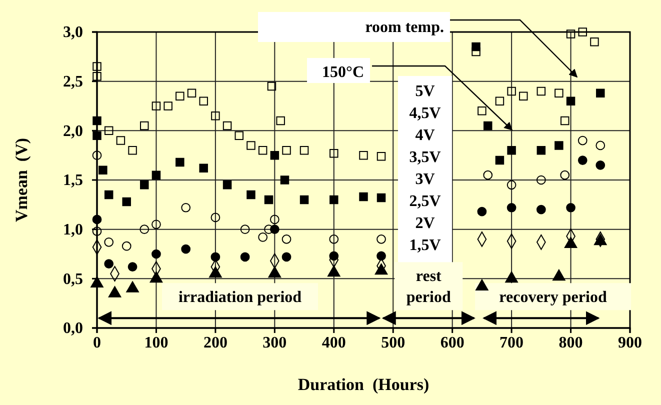  I want to click on x-tick-label: 100, so click(156, 343).